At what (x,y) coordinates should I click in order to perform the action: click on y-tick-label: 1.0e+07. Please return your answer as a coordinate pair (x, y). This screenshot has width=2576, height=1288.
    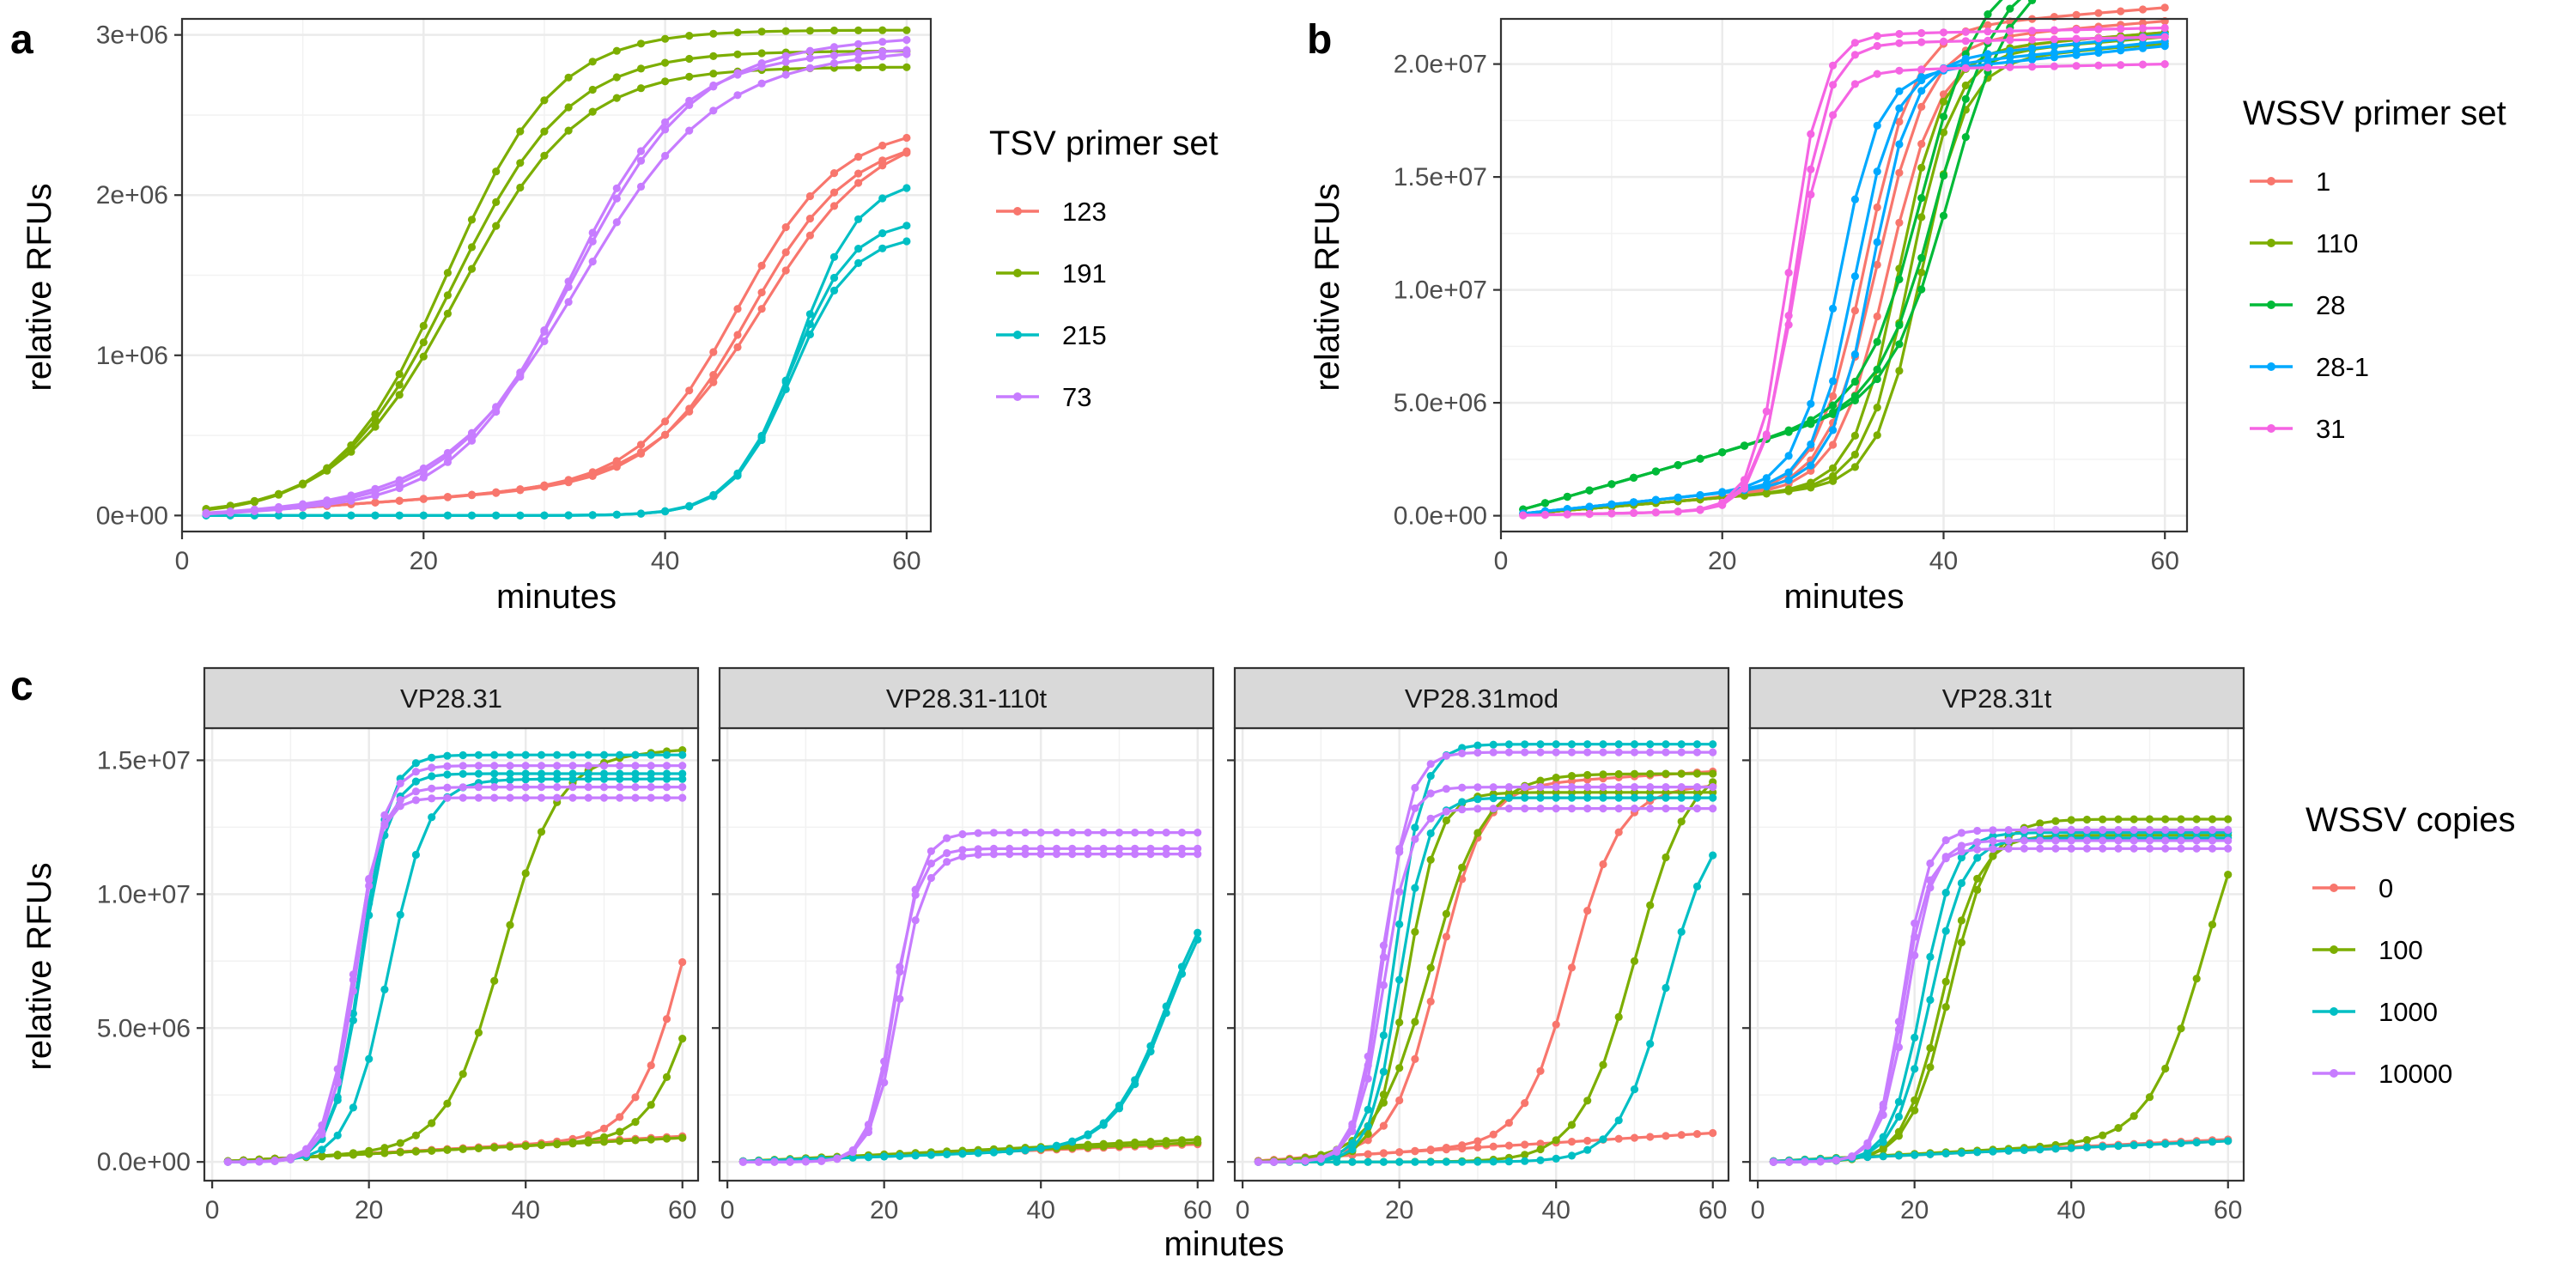
    Looking at the image, I should click on (1440, 291).